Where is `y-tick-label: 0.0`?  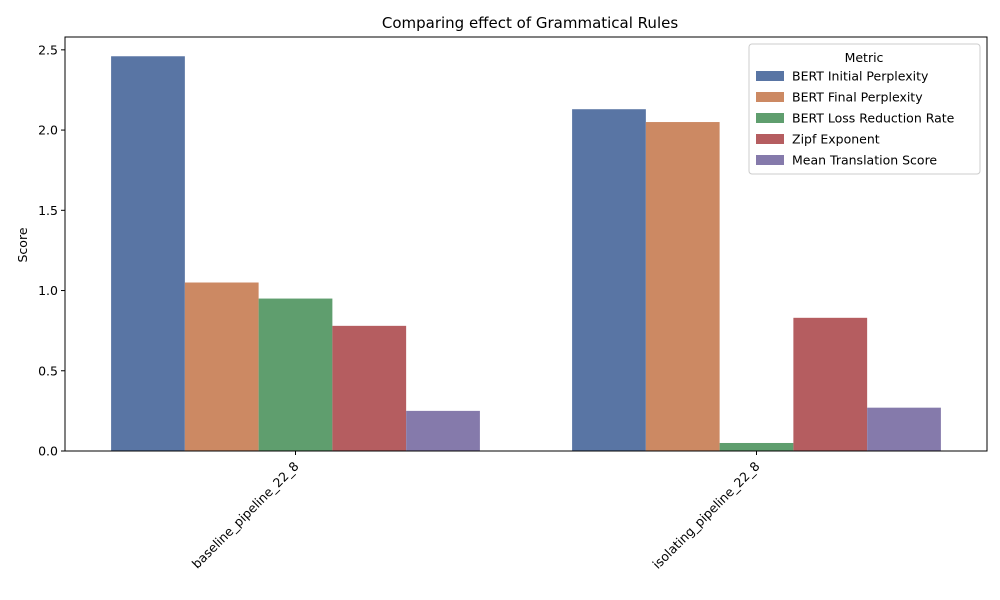
y-tick-label: 0.0 is located at coordinates (48, 451).